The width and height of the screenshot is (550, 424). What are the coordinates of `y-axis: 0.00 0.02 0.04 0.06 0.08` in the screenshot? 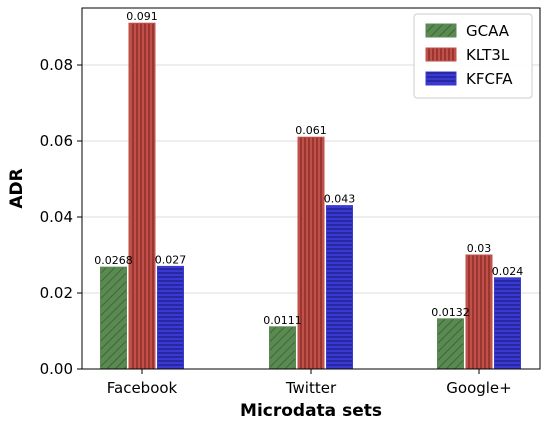 It's located at (61, 217).